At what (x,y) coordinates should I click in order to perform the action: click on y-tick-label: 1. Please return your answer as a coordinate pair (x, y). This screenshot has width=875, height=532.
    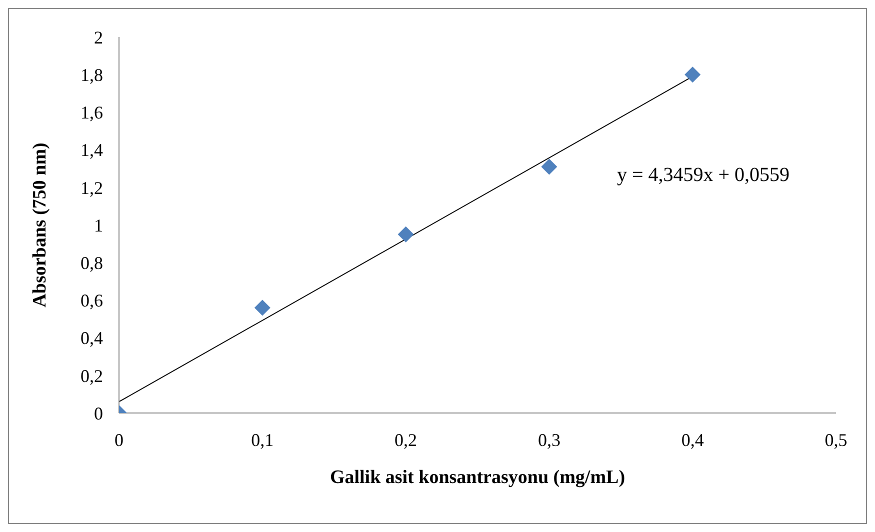
    Looking at the image, I should click on (98, 225).